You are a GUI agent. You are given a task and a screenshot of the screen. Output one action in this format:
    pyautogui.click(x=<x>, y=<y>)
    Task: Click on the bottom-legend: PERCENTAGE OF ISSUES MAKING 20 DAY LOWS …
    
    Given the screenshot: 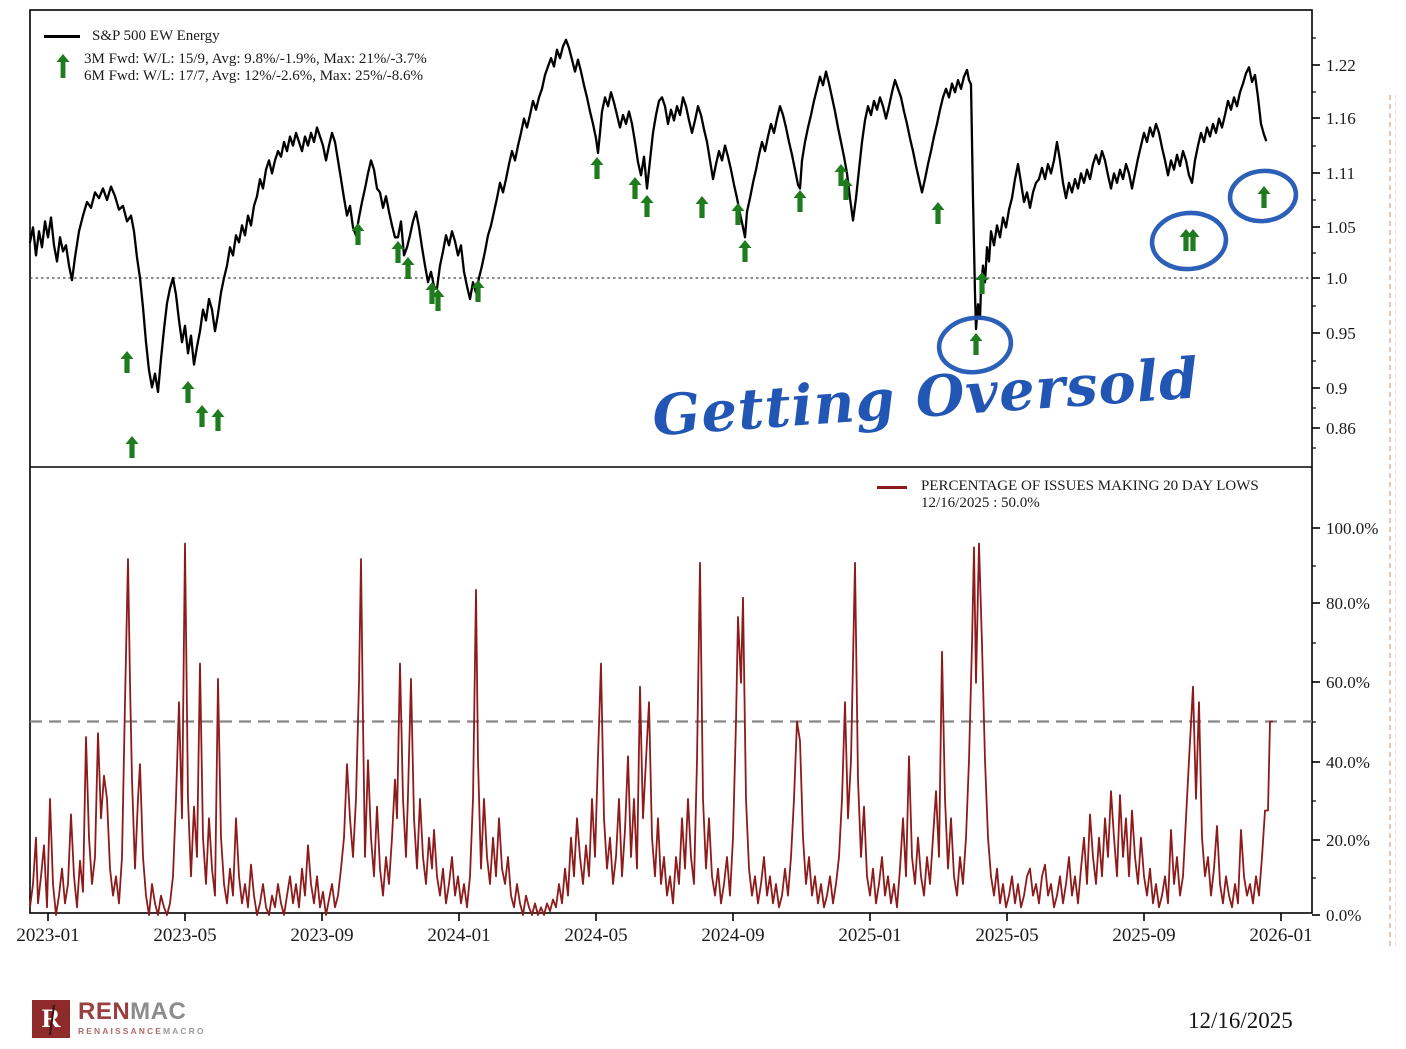 What is the action you would take?
    pyautogui.click(x=1068, y=495)
    